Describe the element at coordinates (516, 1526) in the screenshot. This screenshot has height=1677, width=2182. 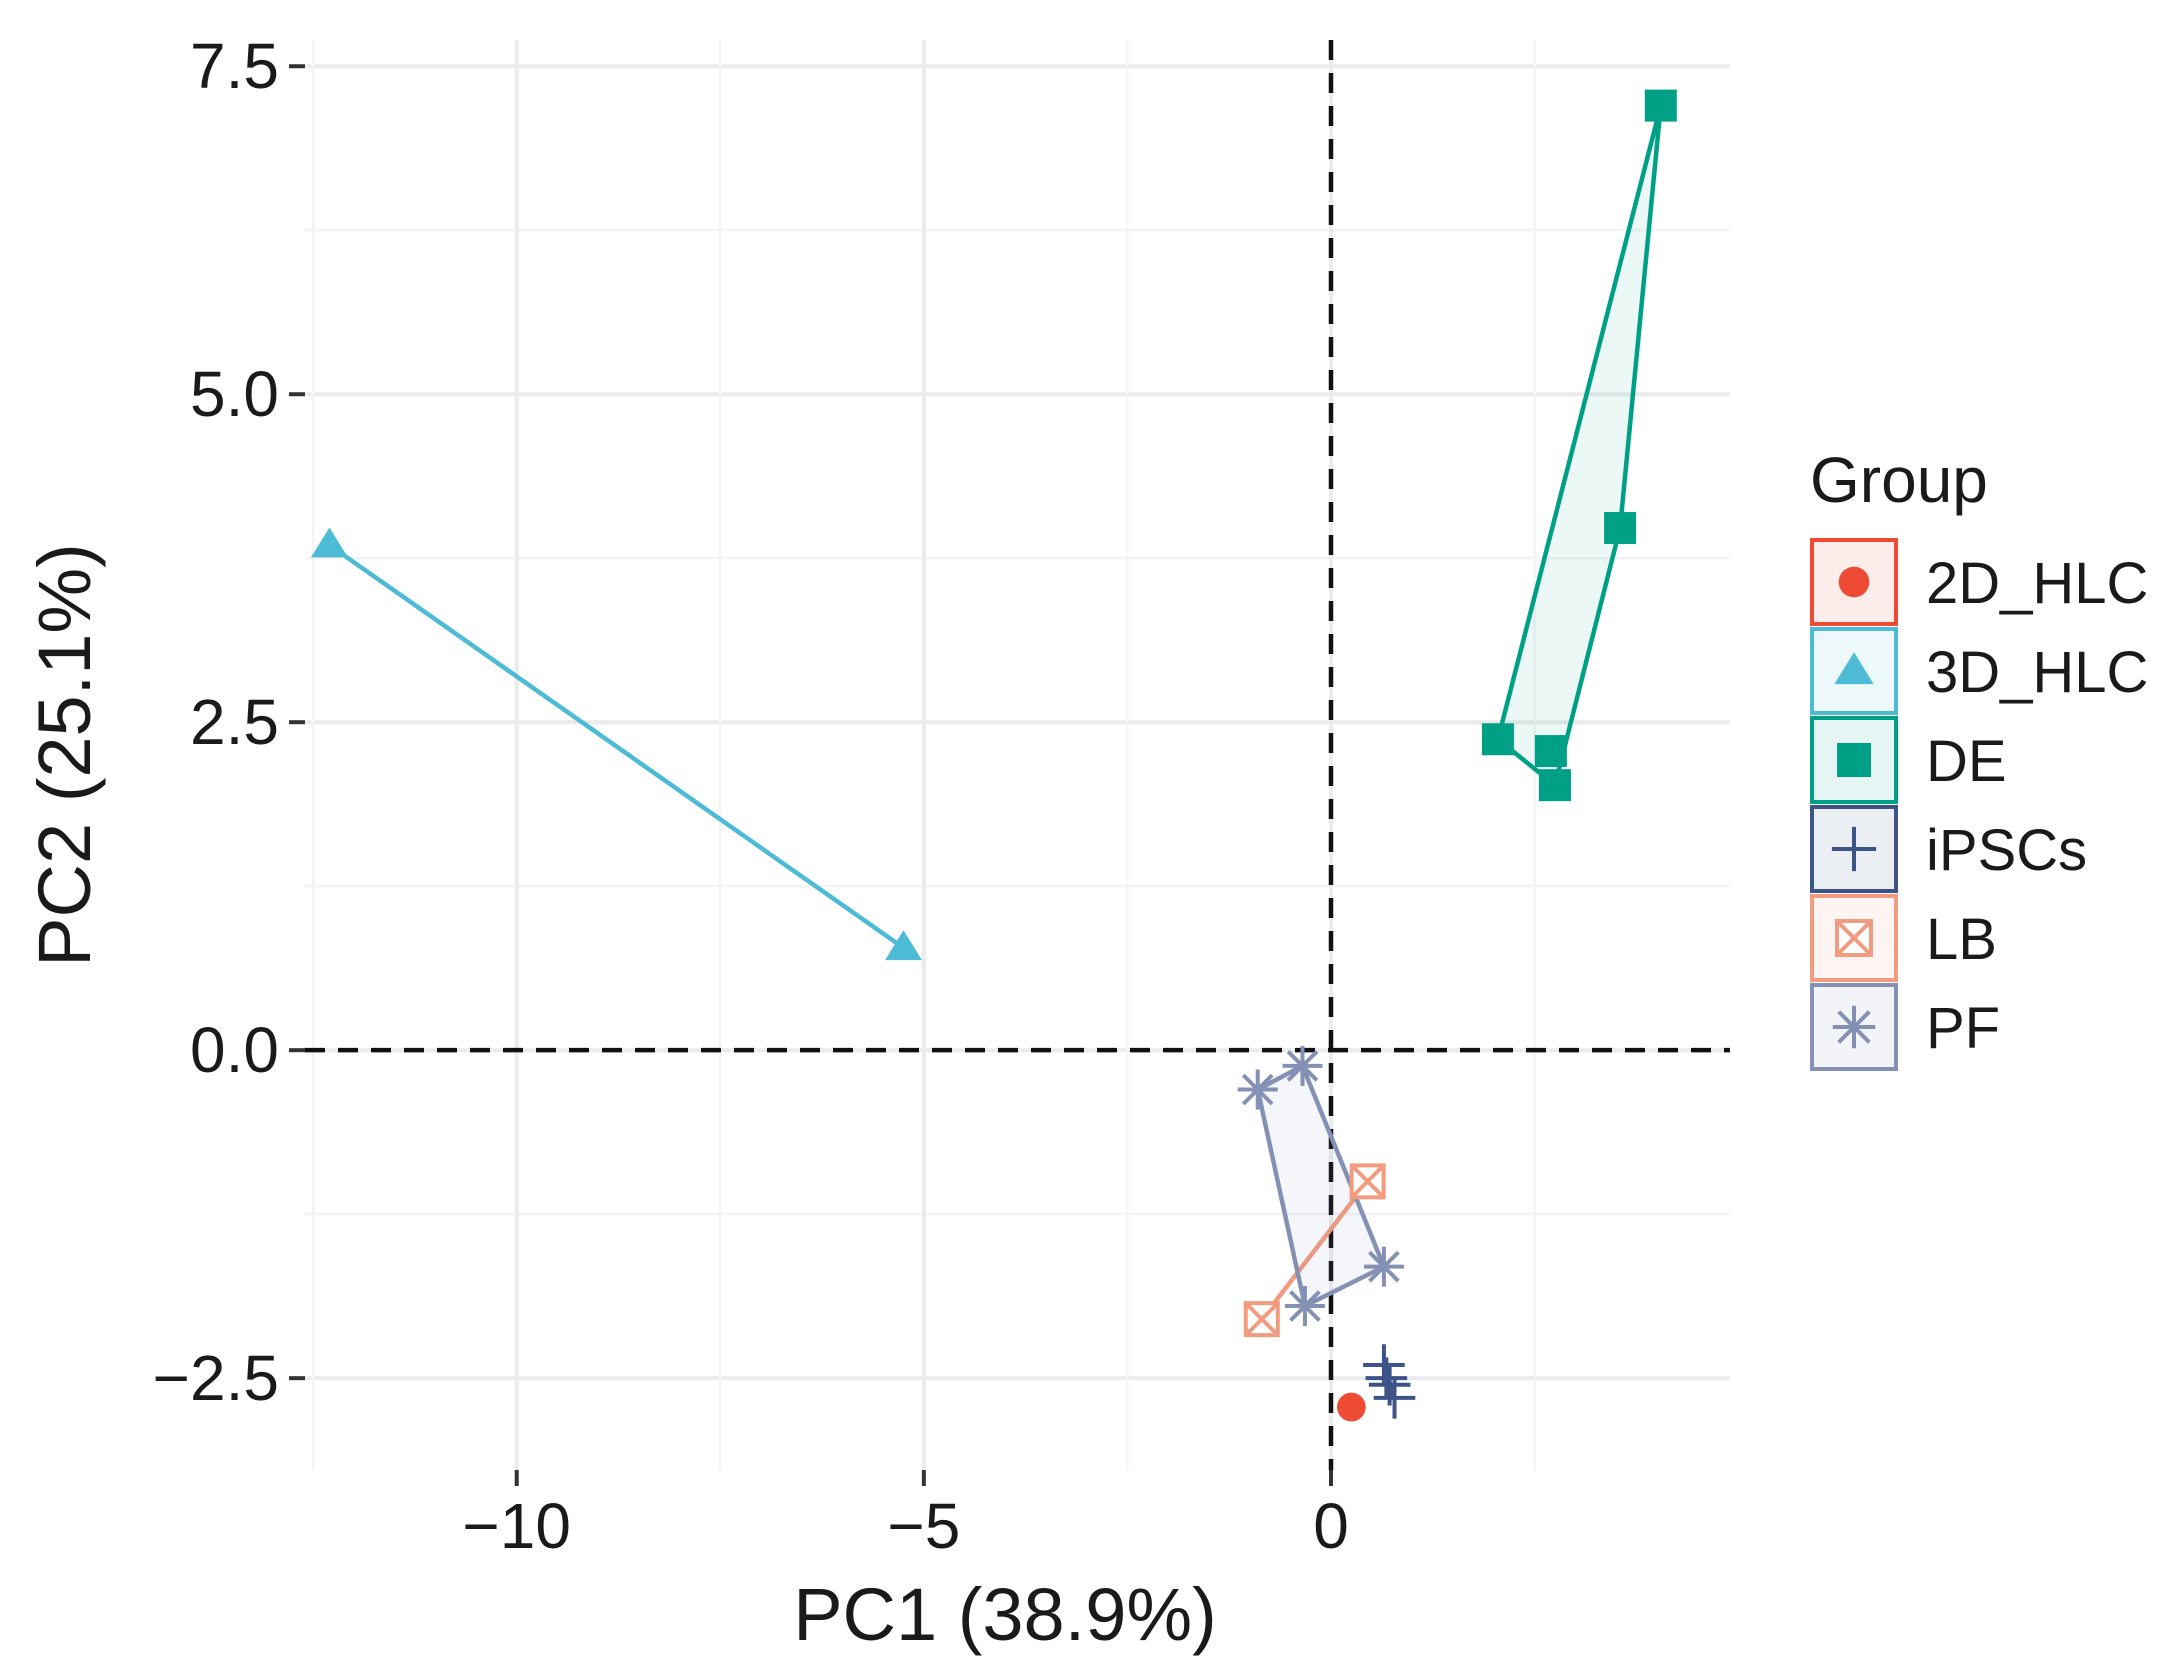
I see `x-tick-label: −10` at that location.